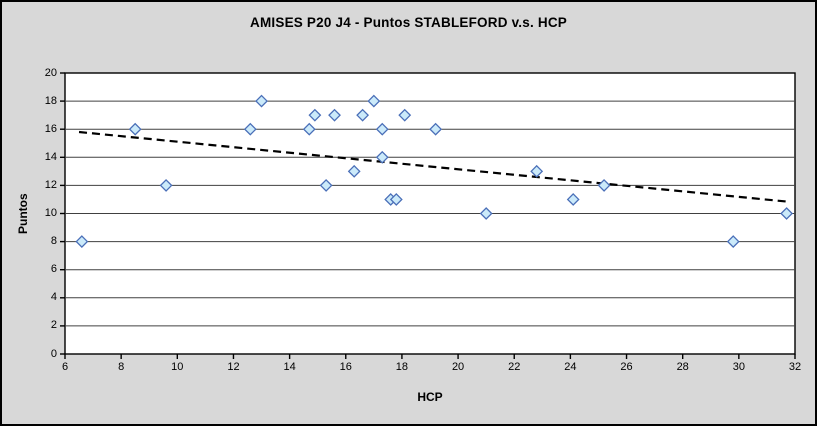 Image resolution: width=817 pixels, height=426 pixels. I want to click on y-tick-label: 4, so click(53, 297).